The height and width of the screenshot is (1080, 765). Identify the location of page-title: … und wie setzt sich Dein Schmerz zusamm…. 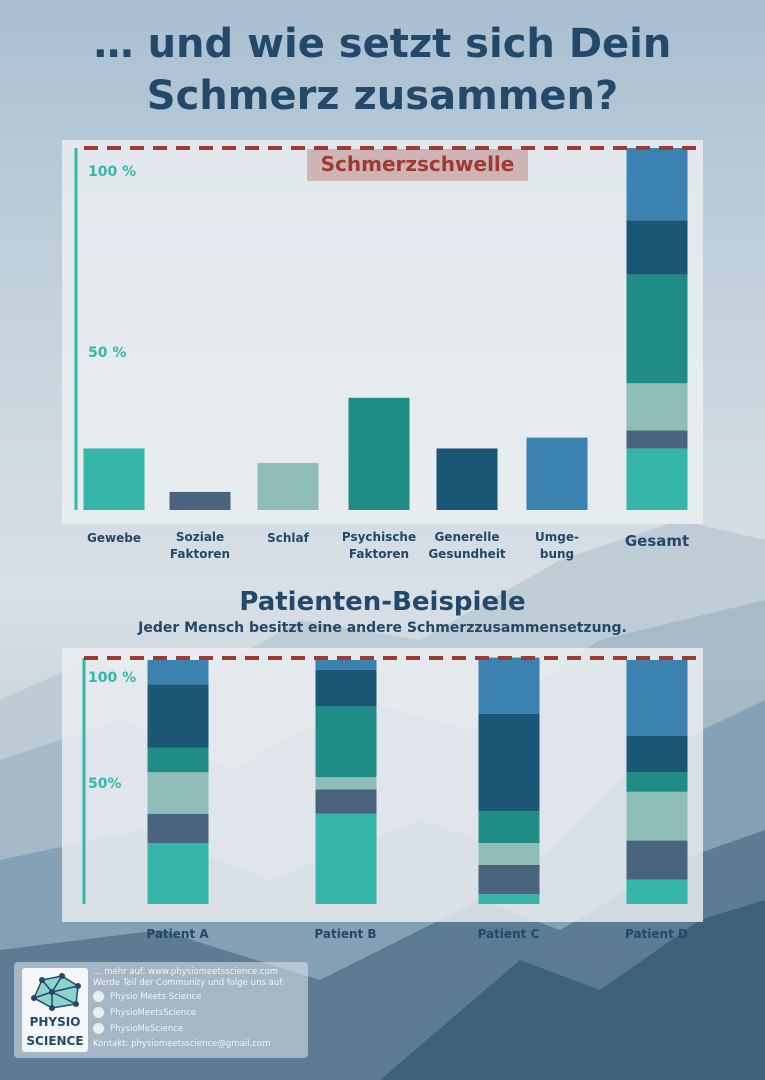
(382, 70).